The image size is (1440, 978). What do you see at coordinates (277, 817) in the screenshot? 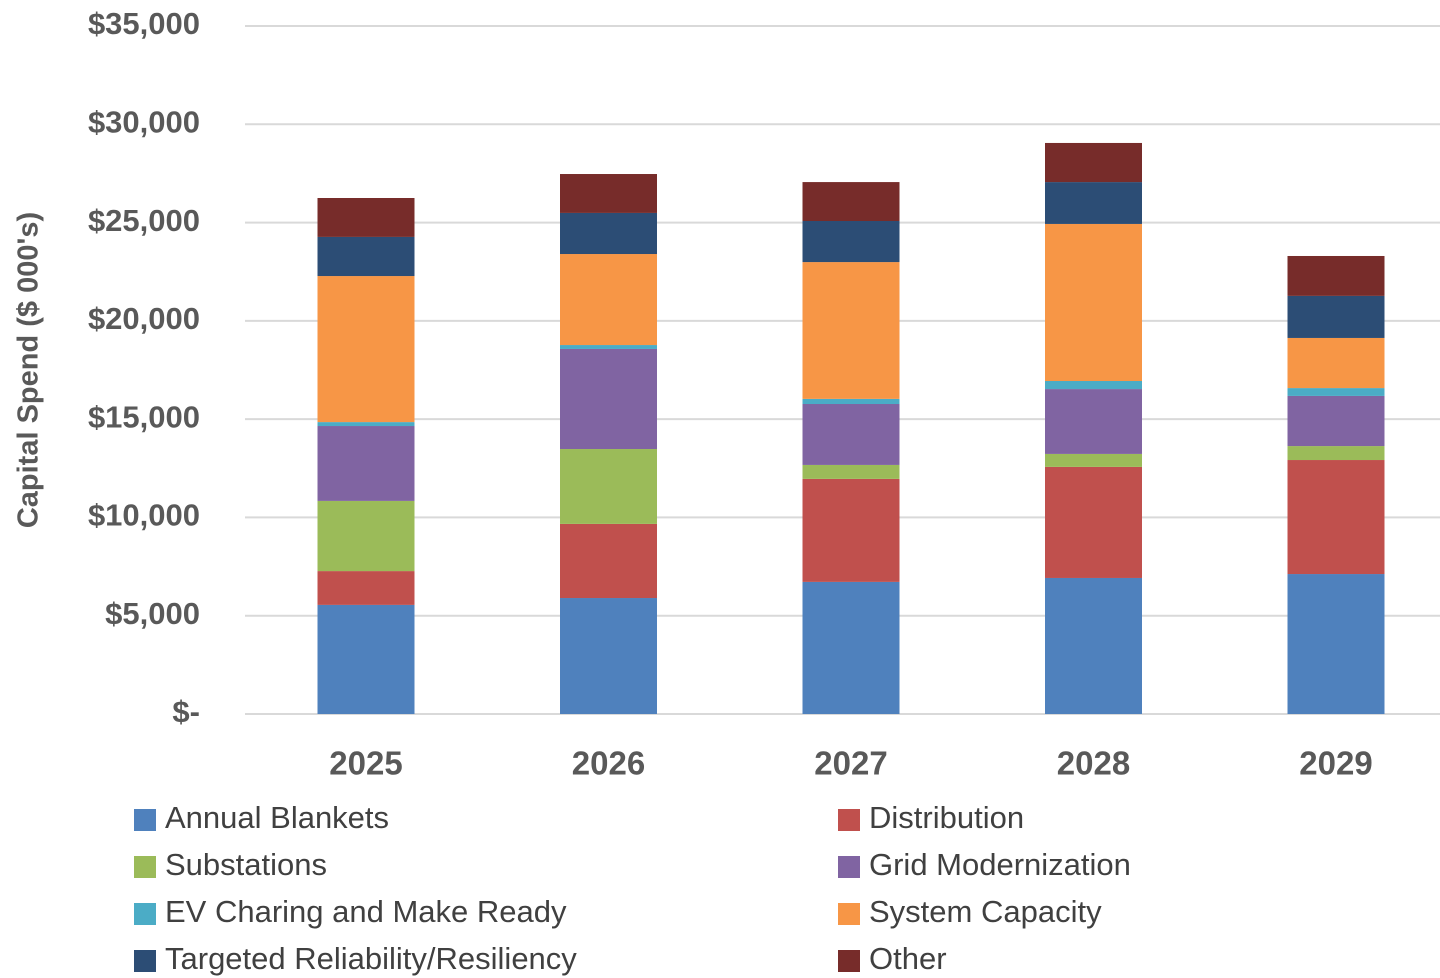
I see `legend-label: Annual Blankets` at bounding box center [277, 817].